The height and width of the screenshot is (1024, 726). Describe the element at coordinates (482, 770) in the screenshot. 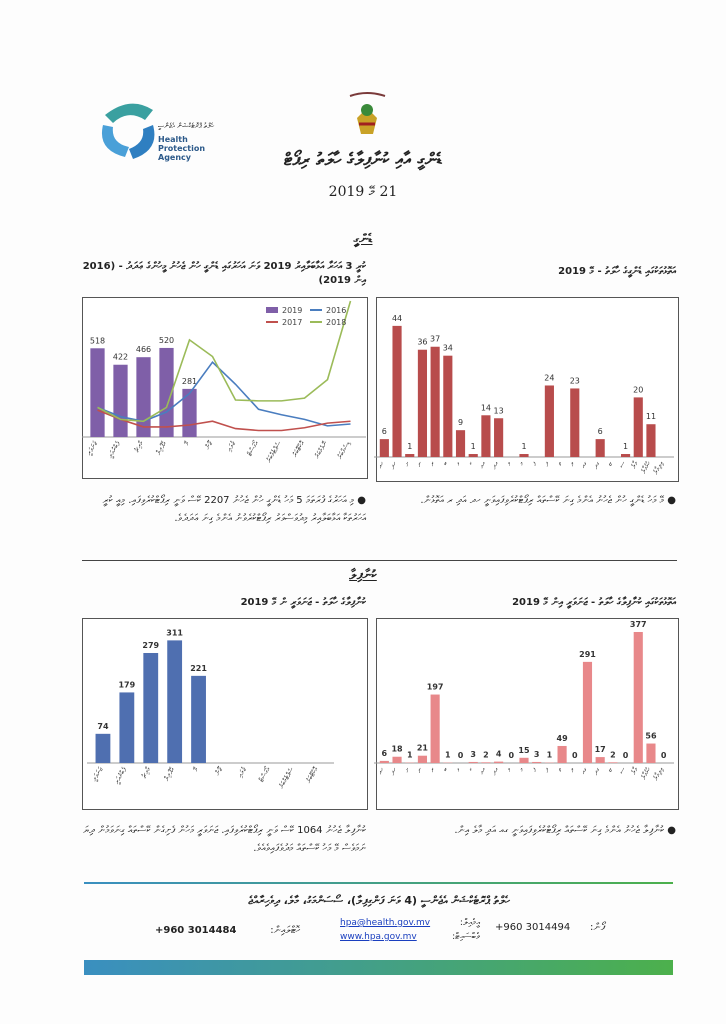

I see `x-tick-label: އއ` at that location.